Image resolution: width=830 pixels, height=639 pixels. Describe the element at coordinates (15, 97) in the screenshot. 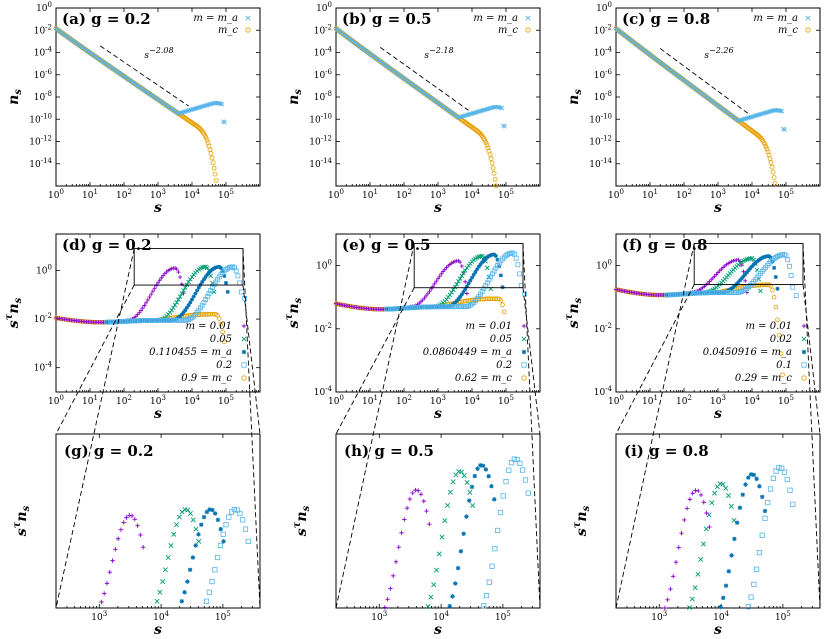

I see `y-axis-label: ns` at that location.